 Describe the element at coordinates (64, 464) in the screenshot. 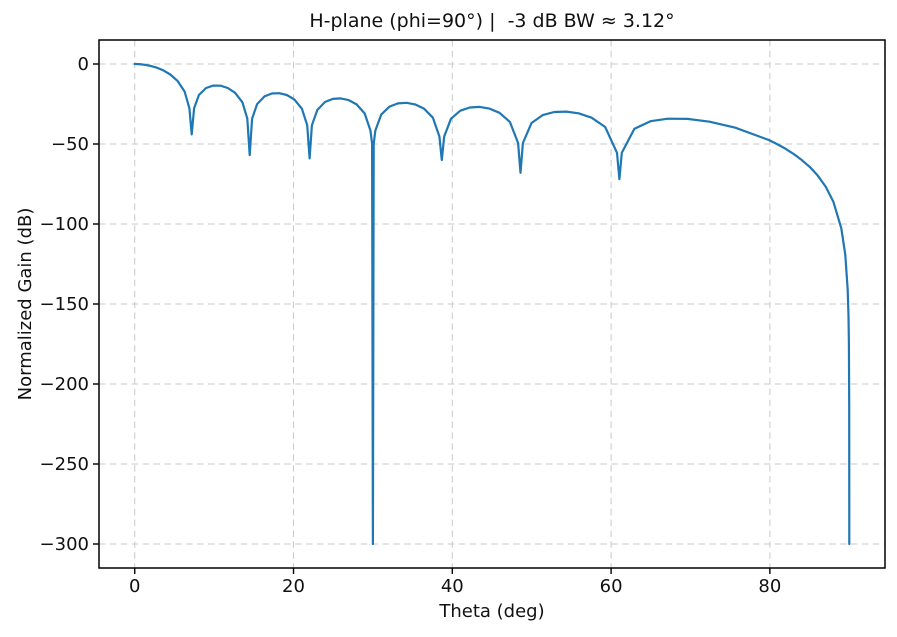

I see `y-tick-label: −250` at that location.